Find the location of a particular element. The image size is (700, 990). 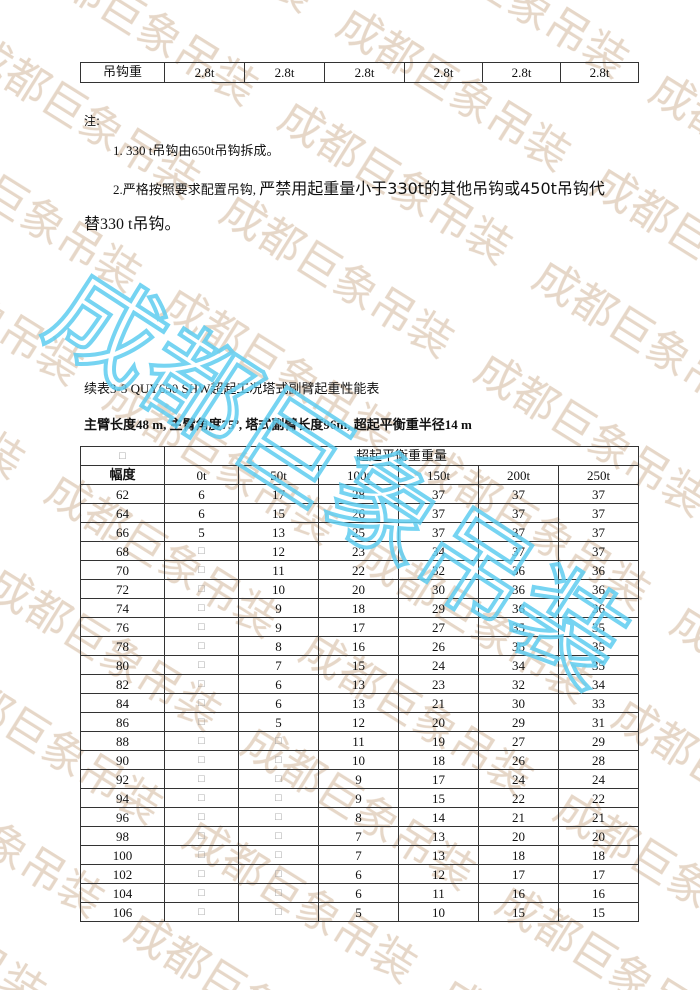

corner-cell: □ is located at coordinates (122, 456).